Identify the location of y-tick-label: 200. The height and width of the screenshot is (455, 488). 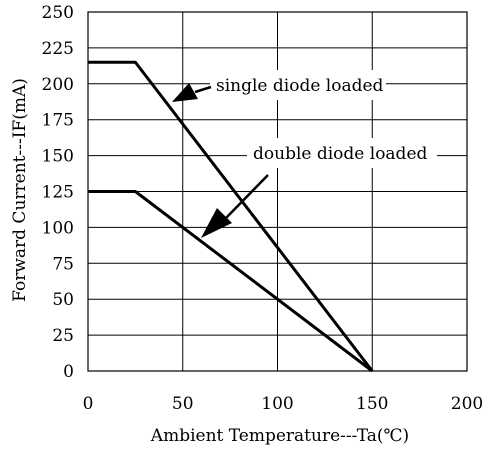
(58, 85).